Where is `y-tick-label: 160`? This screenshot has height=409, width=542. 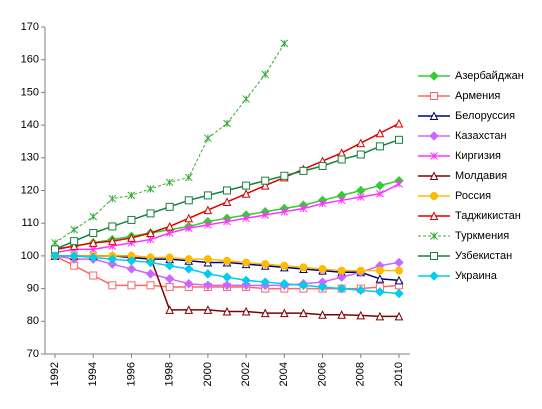
y-tick-label: 160 is located at coordinates (30, 60).